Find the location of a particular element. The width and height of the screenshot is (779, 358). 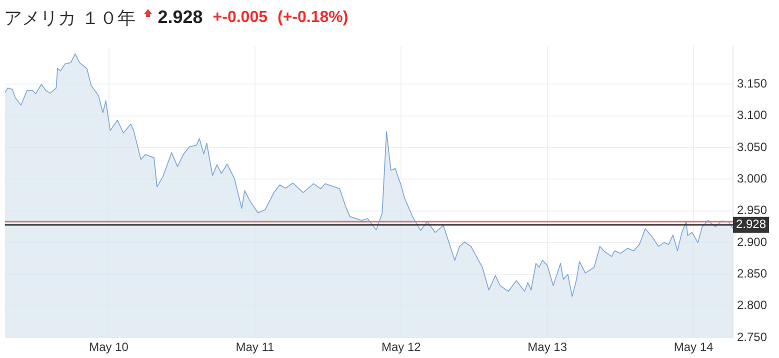

x-tick-label: May 11 is located at coordinates (255, 347).